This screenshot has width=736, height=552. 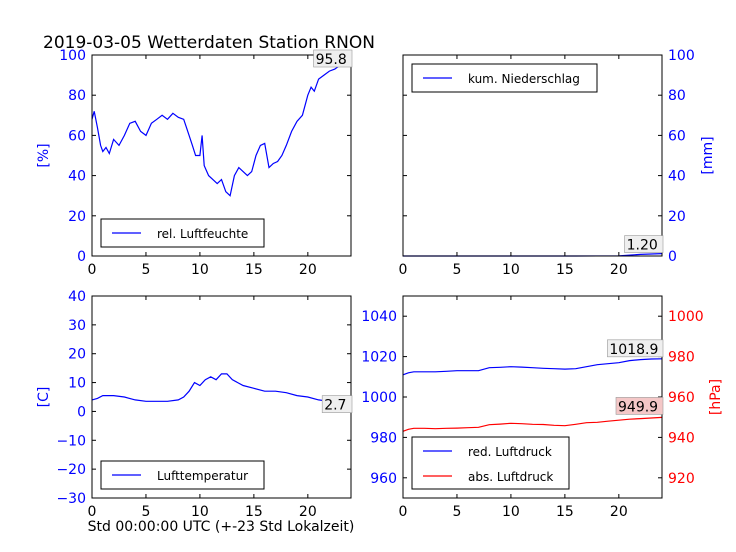 I want to click on y2-tick-label: 940, so click(x=681, y=438).